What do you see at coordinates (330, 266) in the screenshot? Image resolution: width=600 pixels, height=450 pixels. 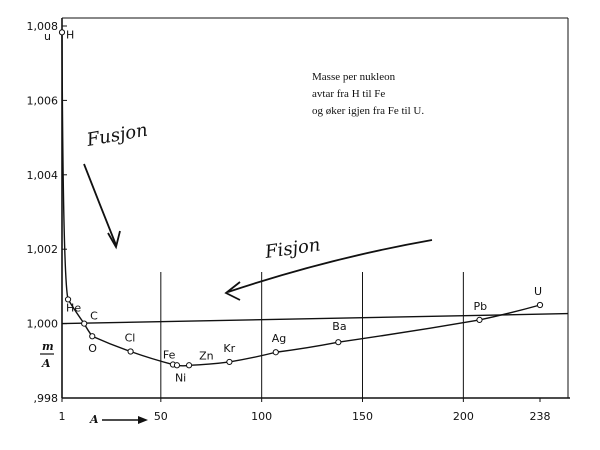 I see `fission-arrow` at bounding box center [330, 266].